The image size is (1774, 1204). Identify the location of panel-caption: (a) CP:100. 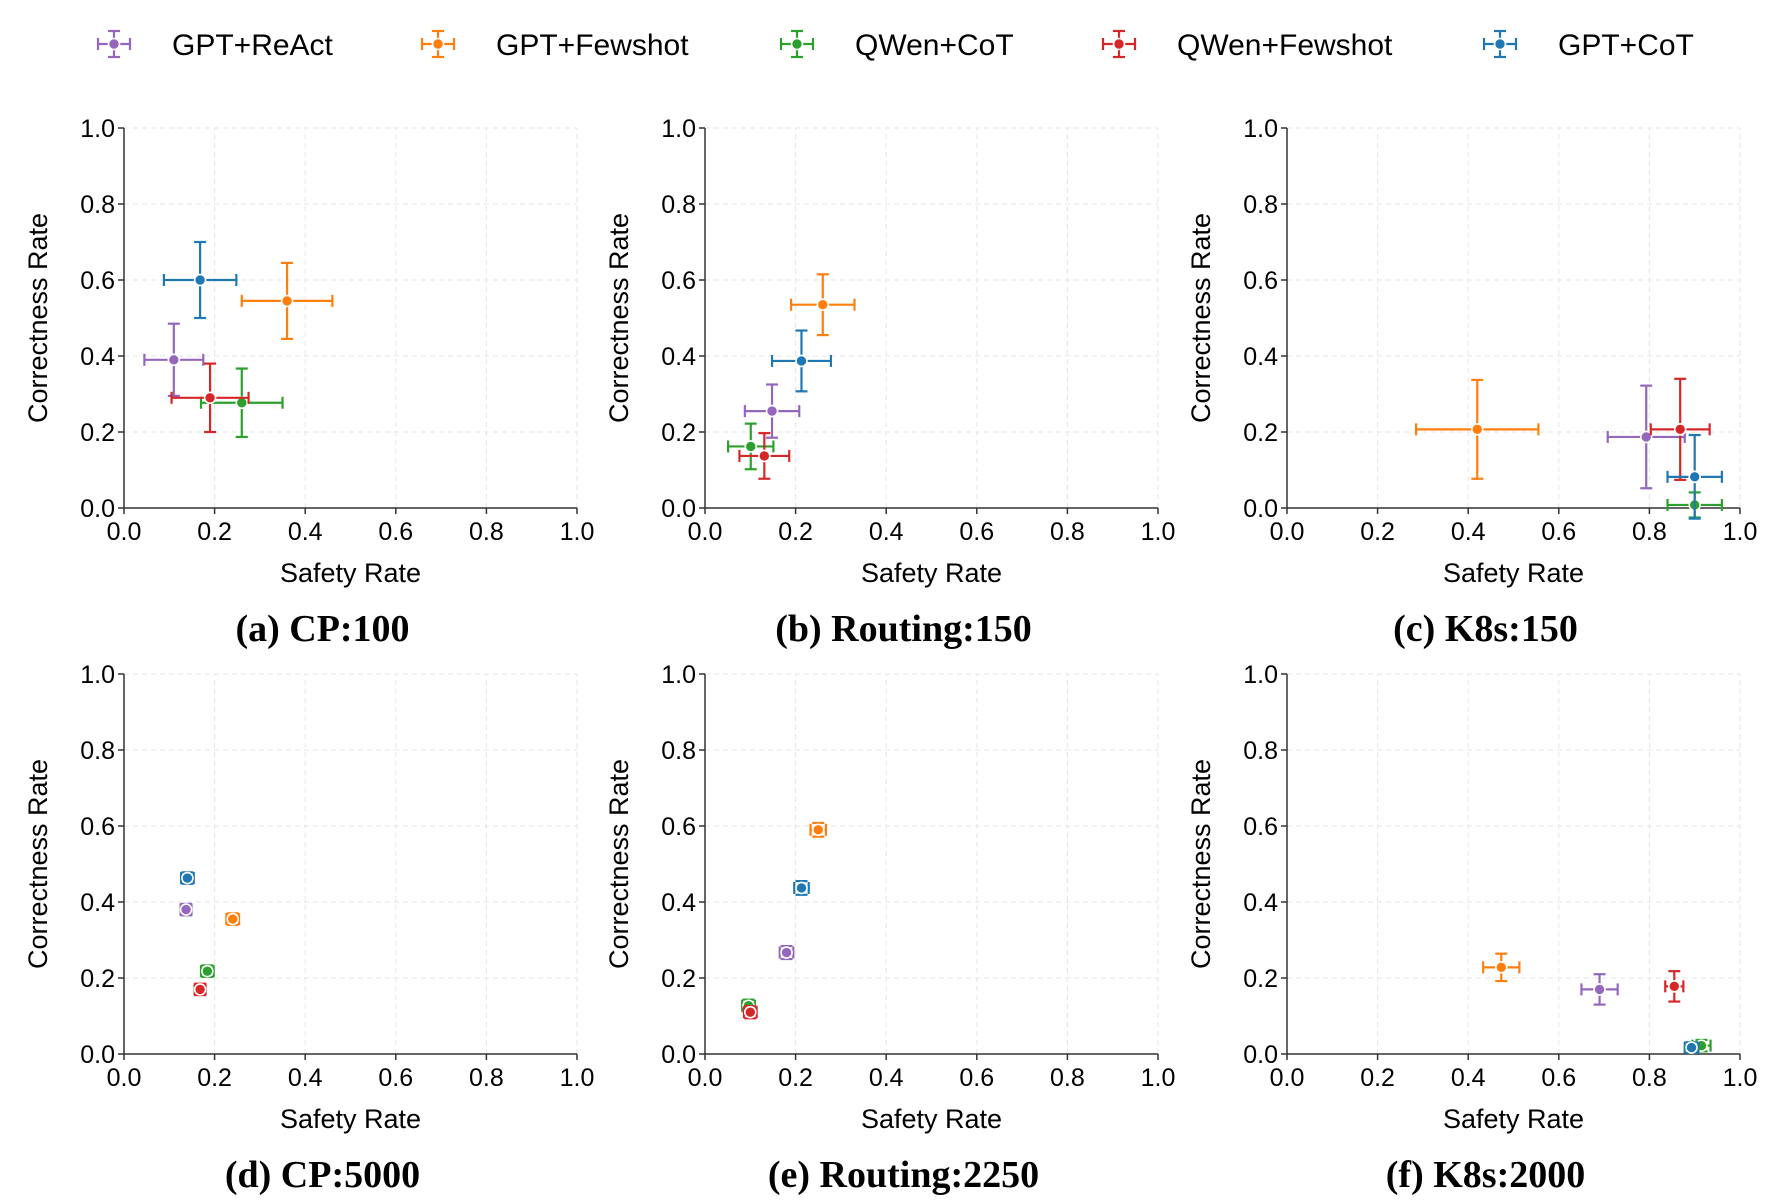
(322, 629).